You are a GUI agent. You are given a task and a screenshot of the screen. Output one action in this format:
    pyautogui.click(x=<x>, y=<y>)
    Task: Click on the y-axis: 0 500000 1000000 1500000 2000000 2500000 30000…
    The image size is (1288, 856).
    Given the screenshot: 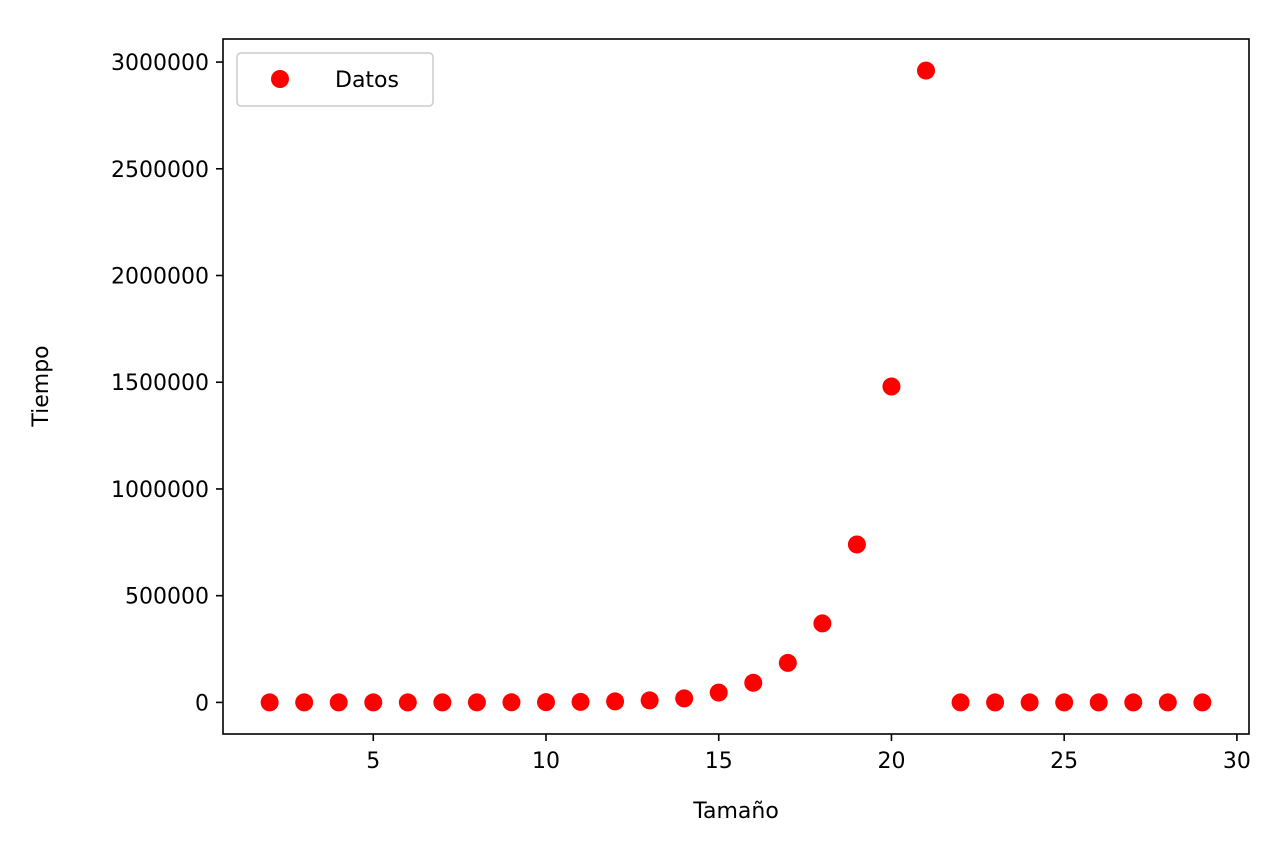 What is the action you would take?
    pyautogui.click(x=167, y=383)
    